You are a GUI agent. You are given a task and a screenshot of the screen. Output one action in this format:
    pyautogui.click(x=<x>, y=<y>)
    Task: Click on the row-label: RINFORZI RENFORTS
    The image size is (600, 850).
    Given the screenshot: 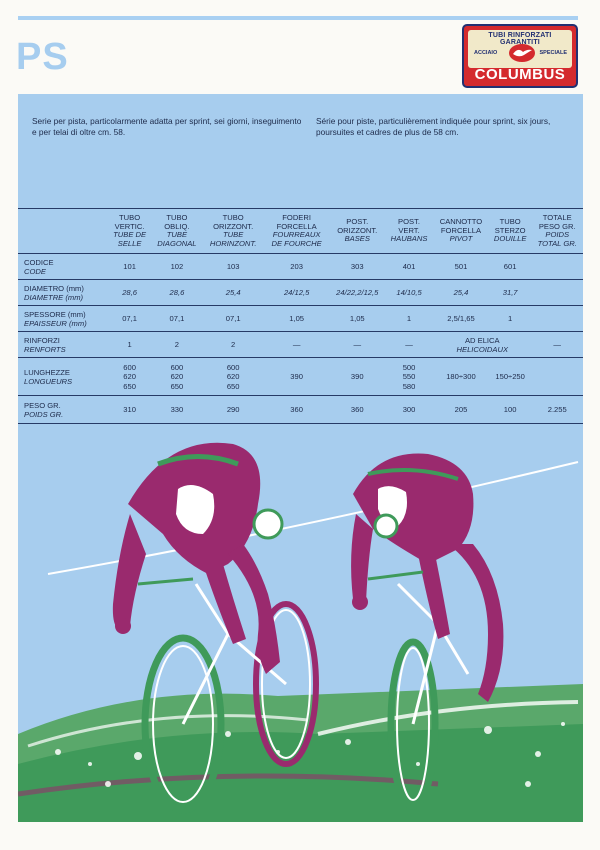 What is the action you would take?
    pyautogui.click(x=63, y=345)
    